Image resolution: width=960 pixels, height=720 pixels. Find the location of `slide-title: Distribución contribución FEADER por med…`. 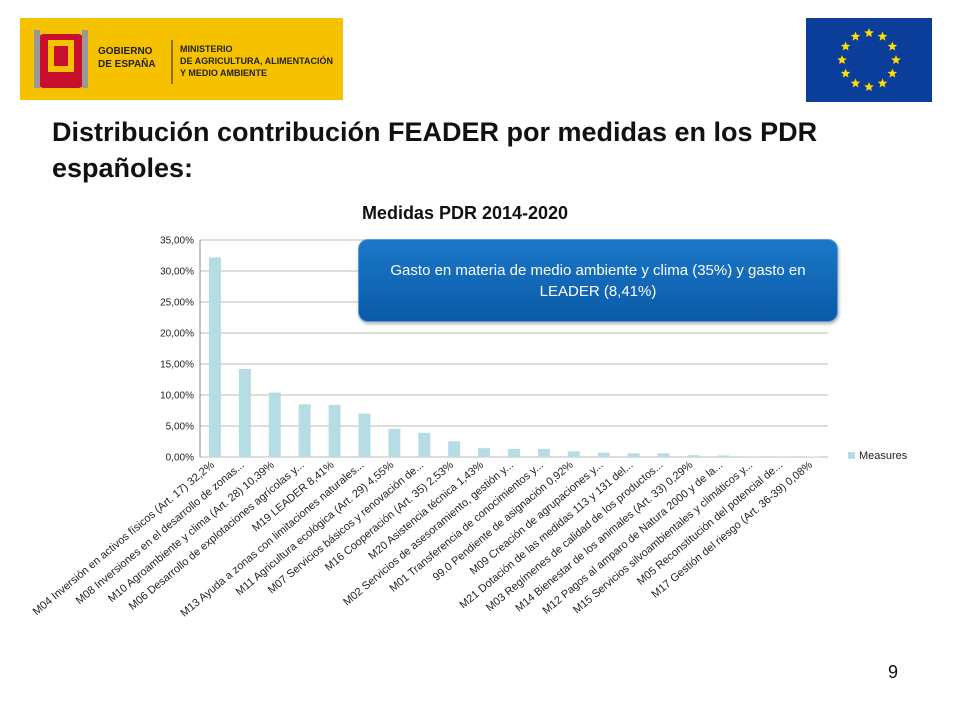

slide-title: Distribución contribución FEADER por med… is located at coordinates (435, 150).